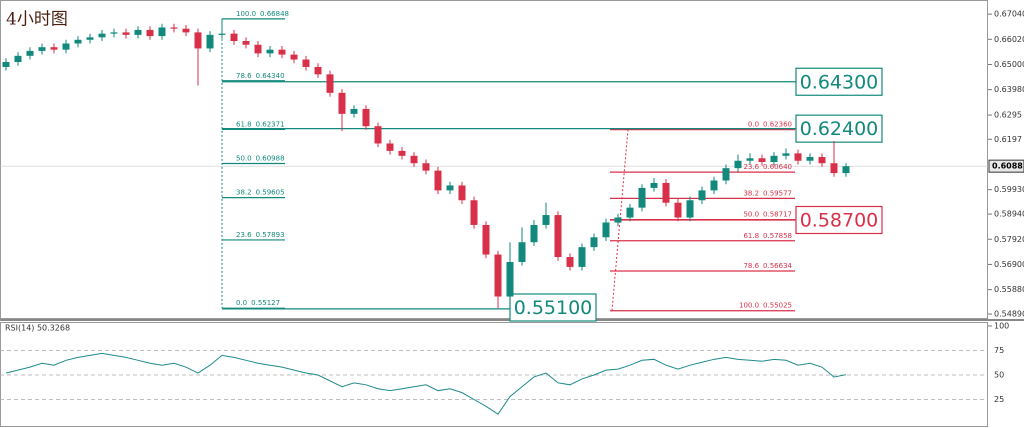 Image resolution: width=1024 pixels, height=428 pixels. What do you see at coordinates (244, 124) in the screenshot?
I see `fib-ratio: 61.8` at bounding box center [244, 124].